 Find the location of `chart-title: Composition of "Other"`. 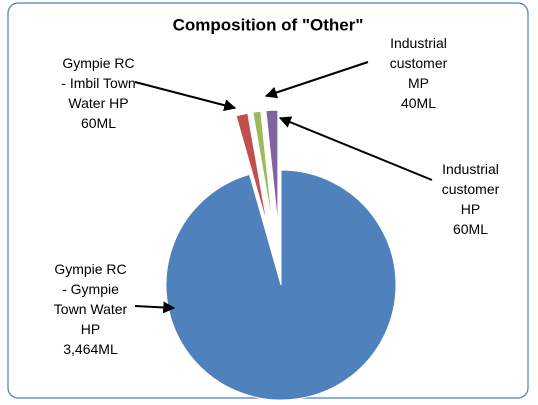

chart-title: Composition of "Other" is located at coordinates (268, 24).